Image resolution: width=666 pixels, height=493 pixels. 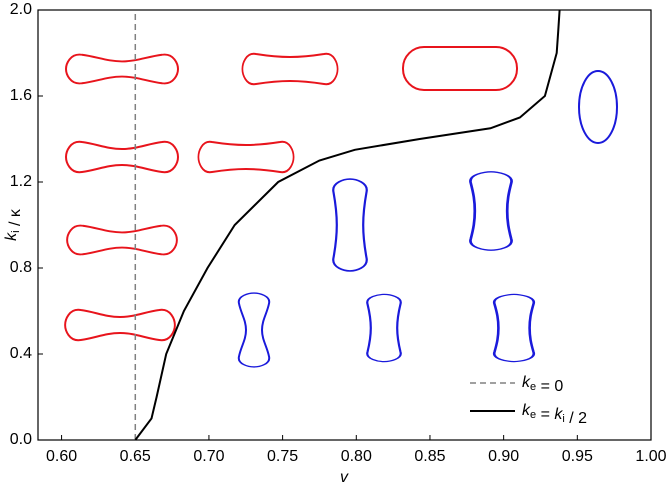 I want to click on y-tick-label: 1.2, so click(x=21, y=181).